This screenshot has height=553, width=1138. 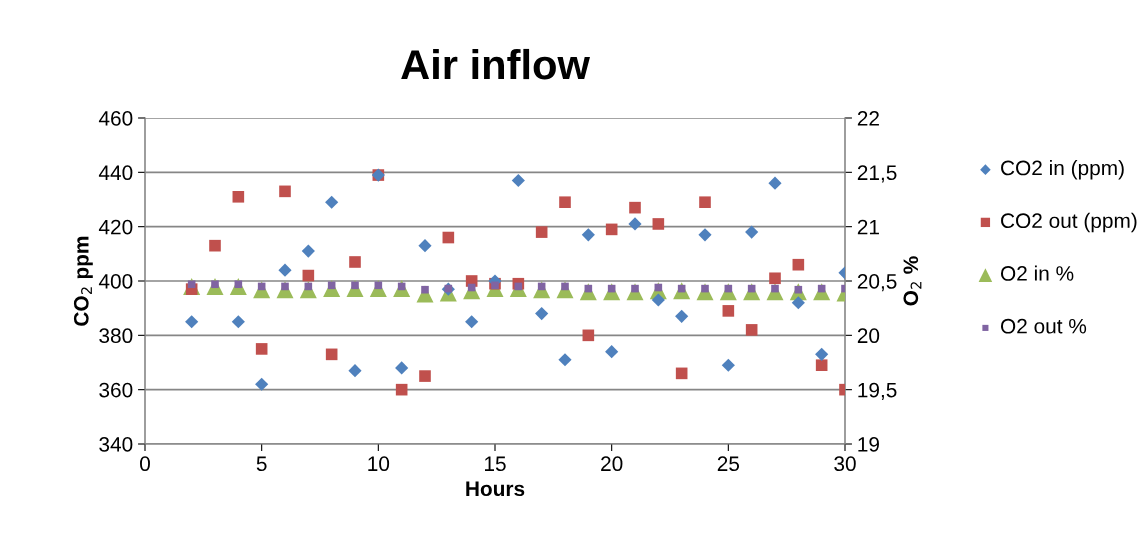 I want to click on y2-tick-label: 20, so click(x=868, y=336).